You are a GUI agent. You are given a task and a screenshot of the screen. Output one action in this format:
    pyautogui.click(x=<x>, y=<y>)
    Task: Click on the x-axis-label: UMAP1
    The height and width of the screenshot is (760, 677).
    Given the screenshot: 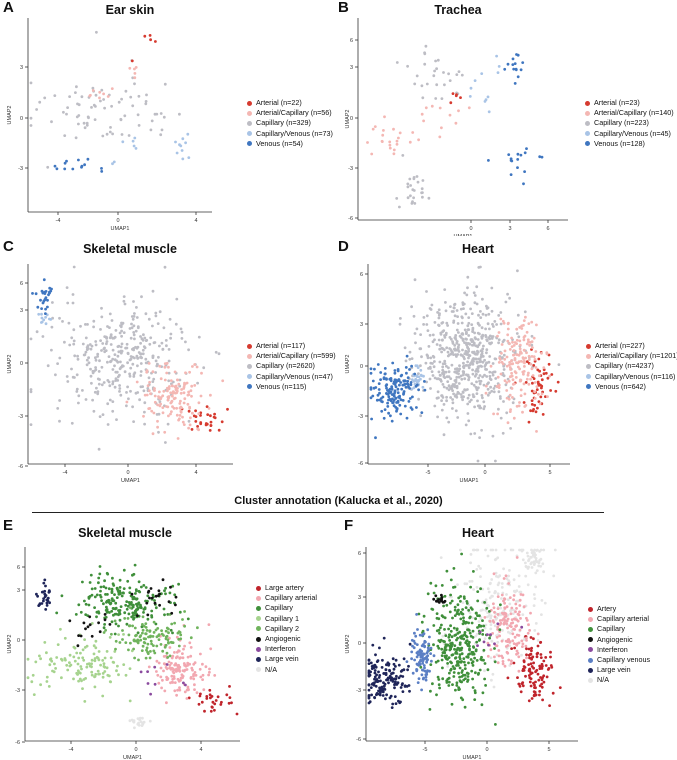 What is the action you would take?
    pyautogui.click(x=472, y=757)
    